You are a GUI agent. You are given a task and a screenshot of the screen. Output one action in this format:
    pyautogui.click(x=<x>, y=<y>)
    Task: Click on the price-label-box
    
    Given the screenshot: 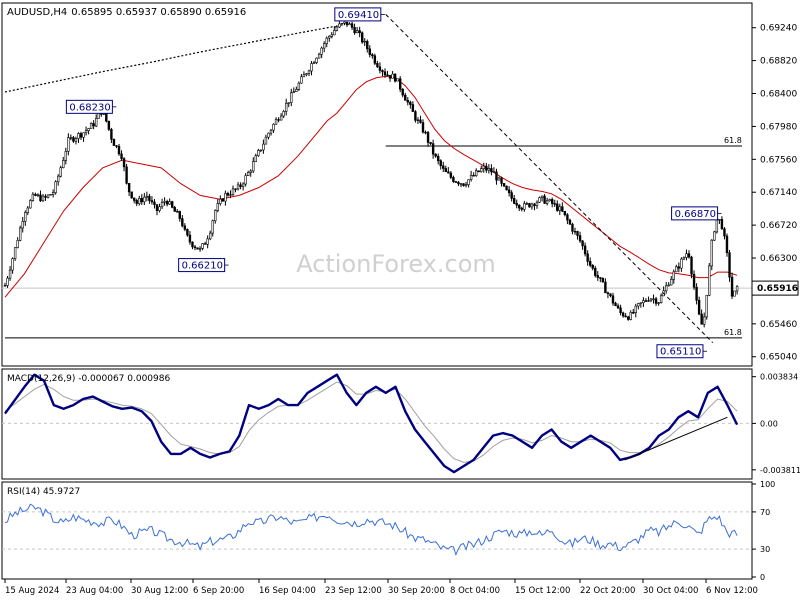 What is the action you would take?
    pyautogui.click(x=680, y=351)
    